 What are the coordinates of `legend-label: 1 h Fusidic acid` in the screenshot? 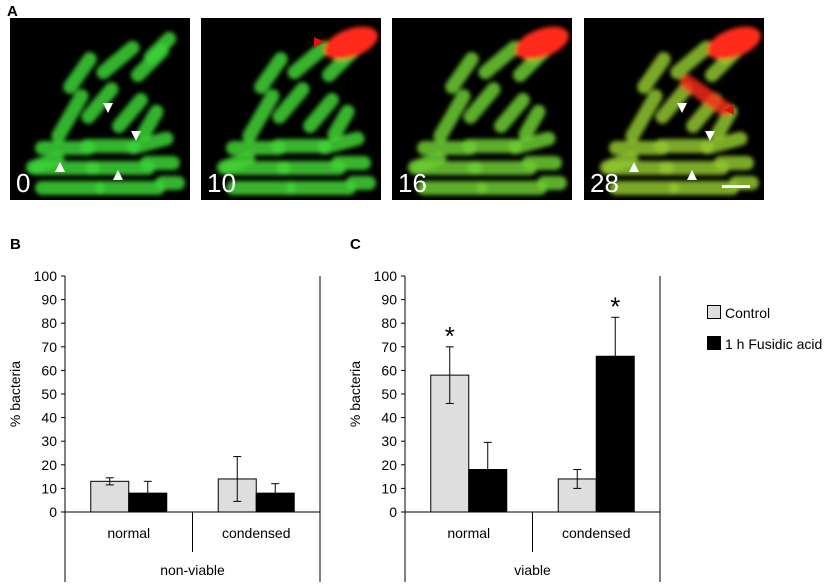 It's located at (774, 344).